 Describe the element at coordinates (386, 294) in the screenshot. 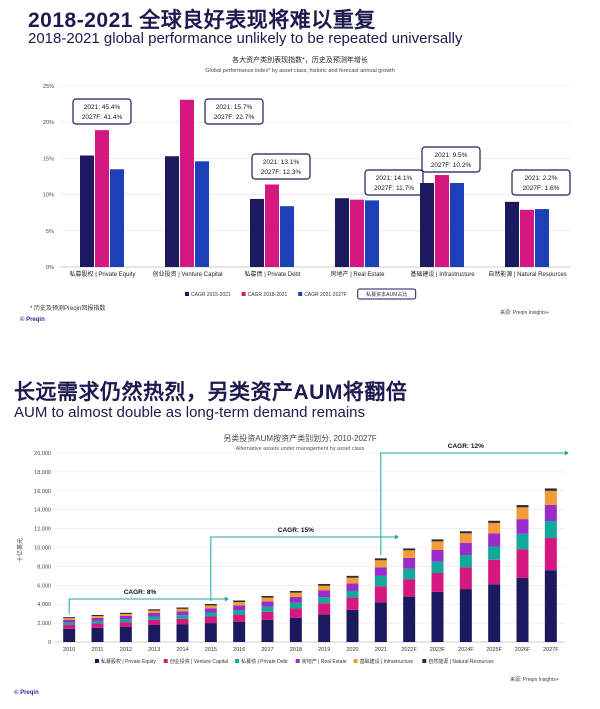

I see `chart1-legend-extra: 私募资本AUM占比` at that location.